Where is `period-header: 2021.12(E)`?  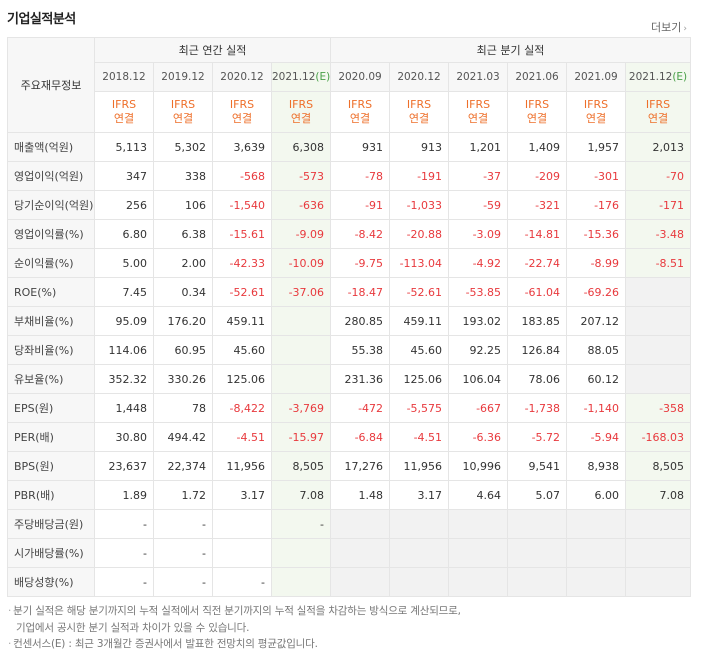
period-header: 2021.12(E) is located at coordinates (658, 77).